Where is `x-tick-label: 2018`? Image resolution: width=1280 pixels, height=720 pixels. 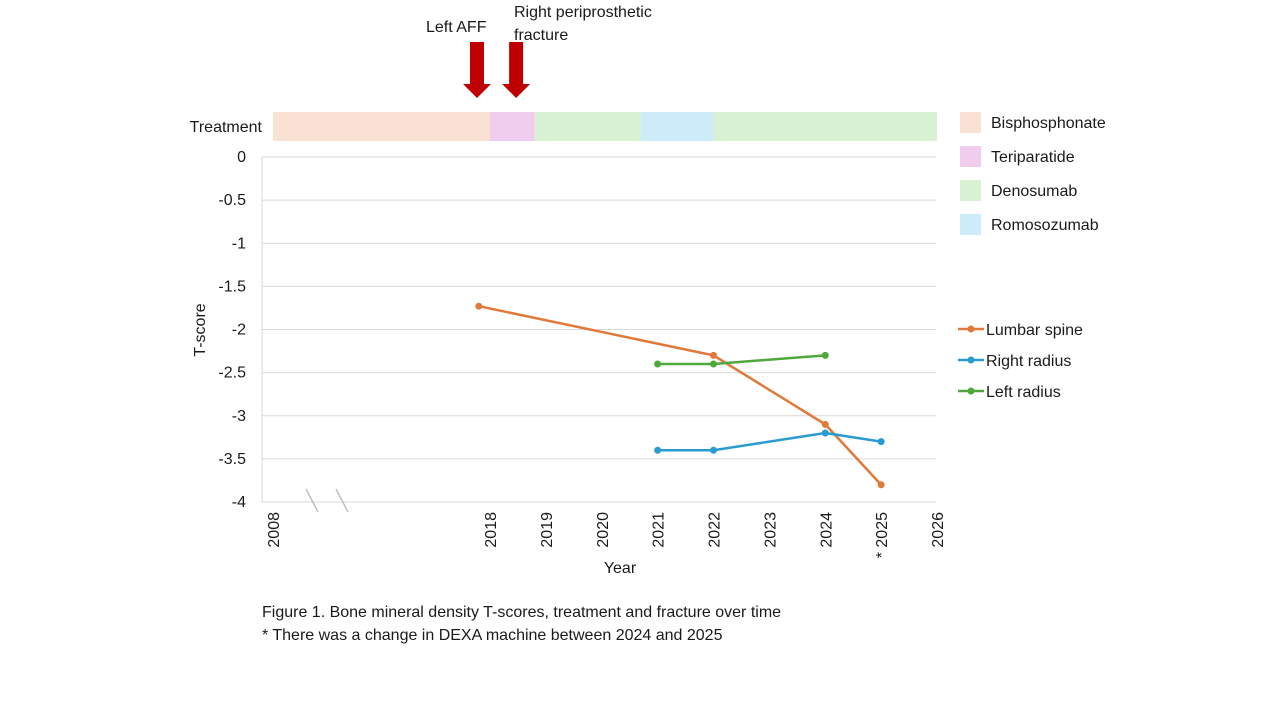
x-tick-label: 2018 is located at coordinates (491, 530).